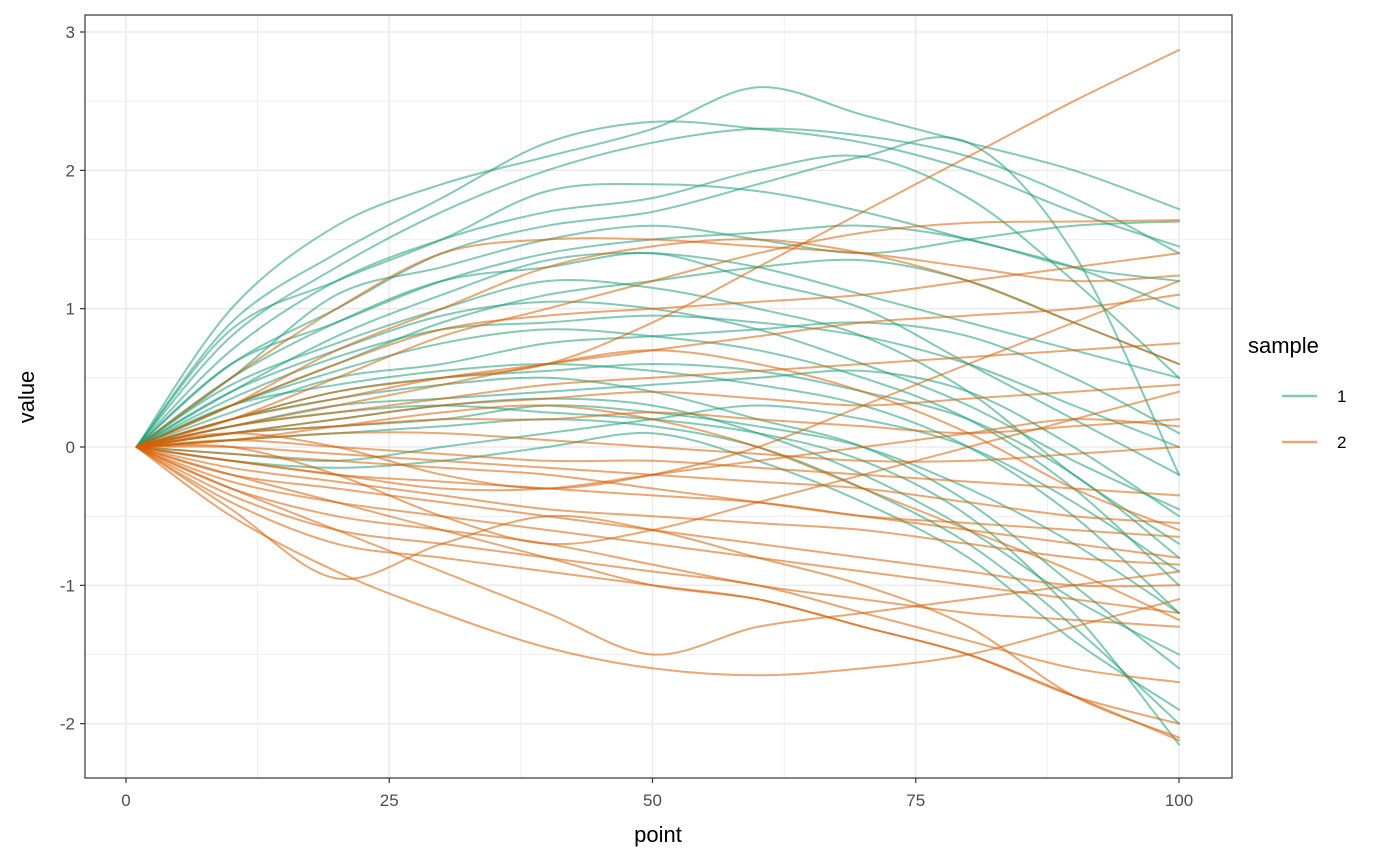 This screenshot has width=1400, height=865. What do you see at coordinates (70, 447) in the screenshot?
I see `y-tick-label: 0` at bounding box center [70, 447].